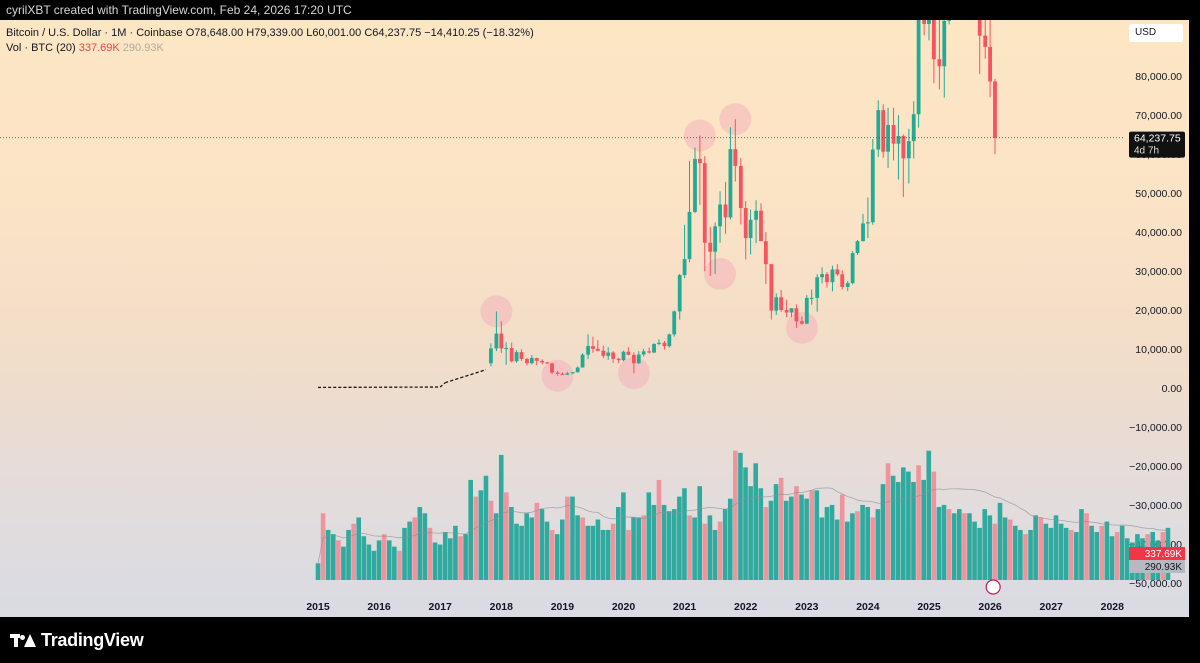  Describe the element at coordinates (379, 607) in the screenshot. I see `x-tick-label: 2016` at that location.